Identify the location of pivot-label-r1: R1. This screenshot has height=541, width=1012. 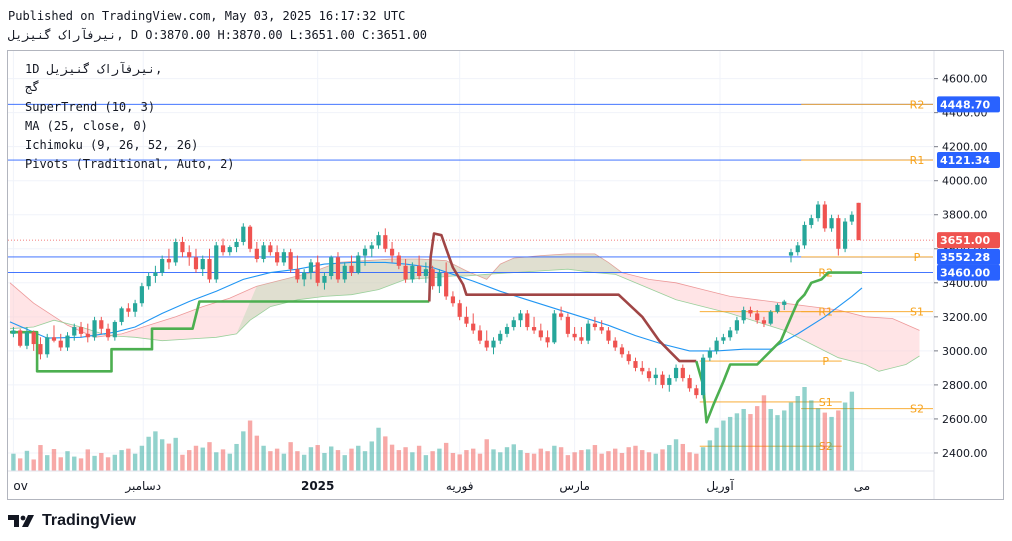
(825, 312).